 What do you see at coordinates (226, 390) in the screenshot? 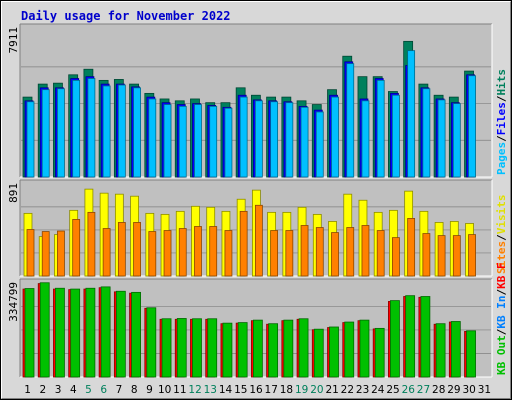
I see `x-tick-label: 14` at bounding box center [226, 390].